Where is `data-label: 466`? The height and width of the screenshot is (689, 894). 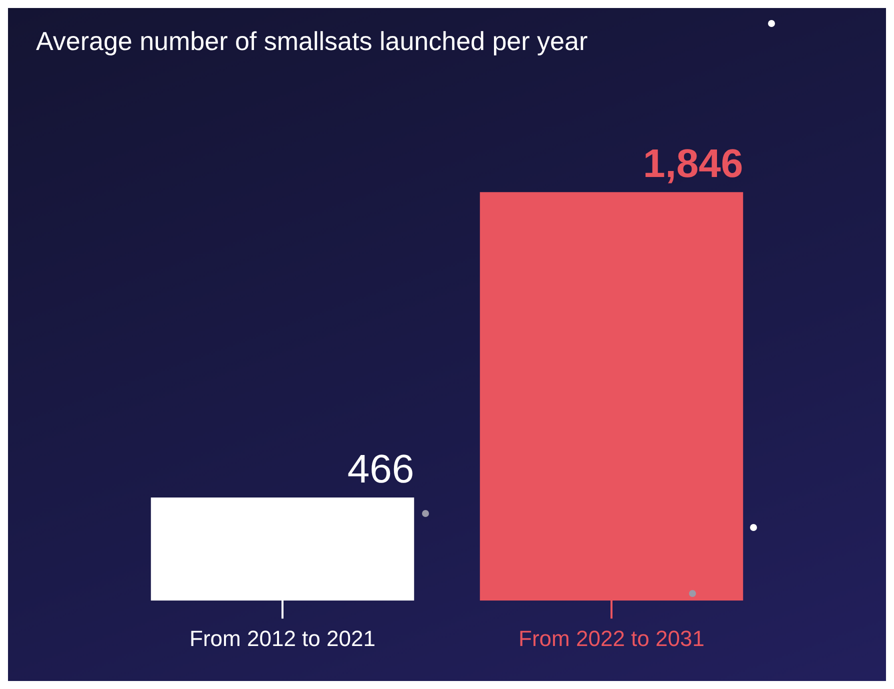 data-label: 466 is located at coordinates (380, 470).